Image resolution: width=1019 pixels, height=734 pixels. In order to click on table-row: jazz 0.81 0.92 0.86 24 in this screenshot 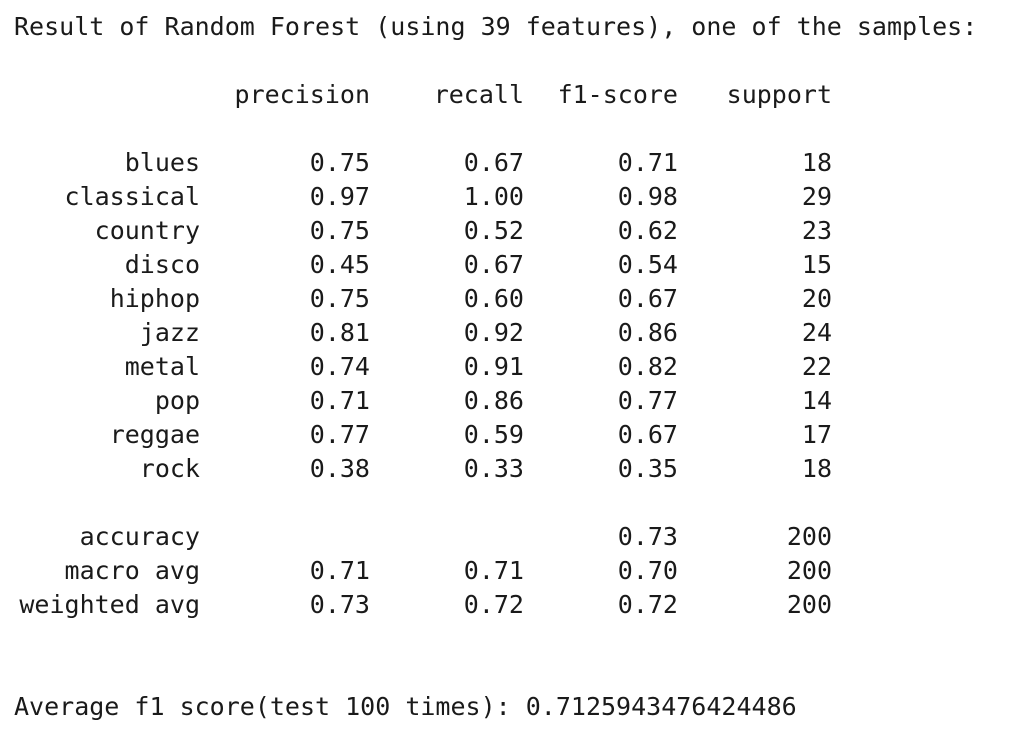, I will do `click(514, 333)`.